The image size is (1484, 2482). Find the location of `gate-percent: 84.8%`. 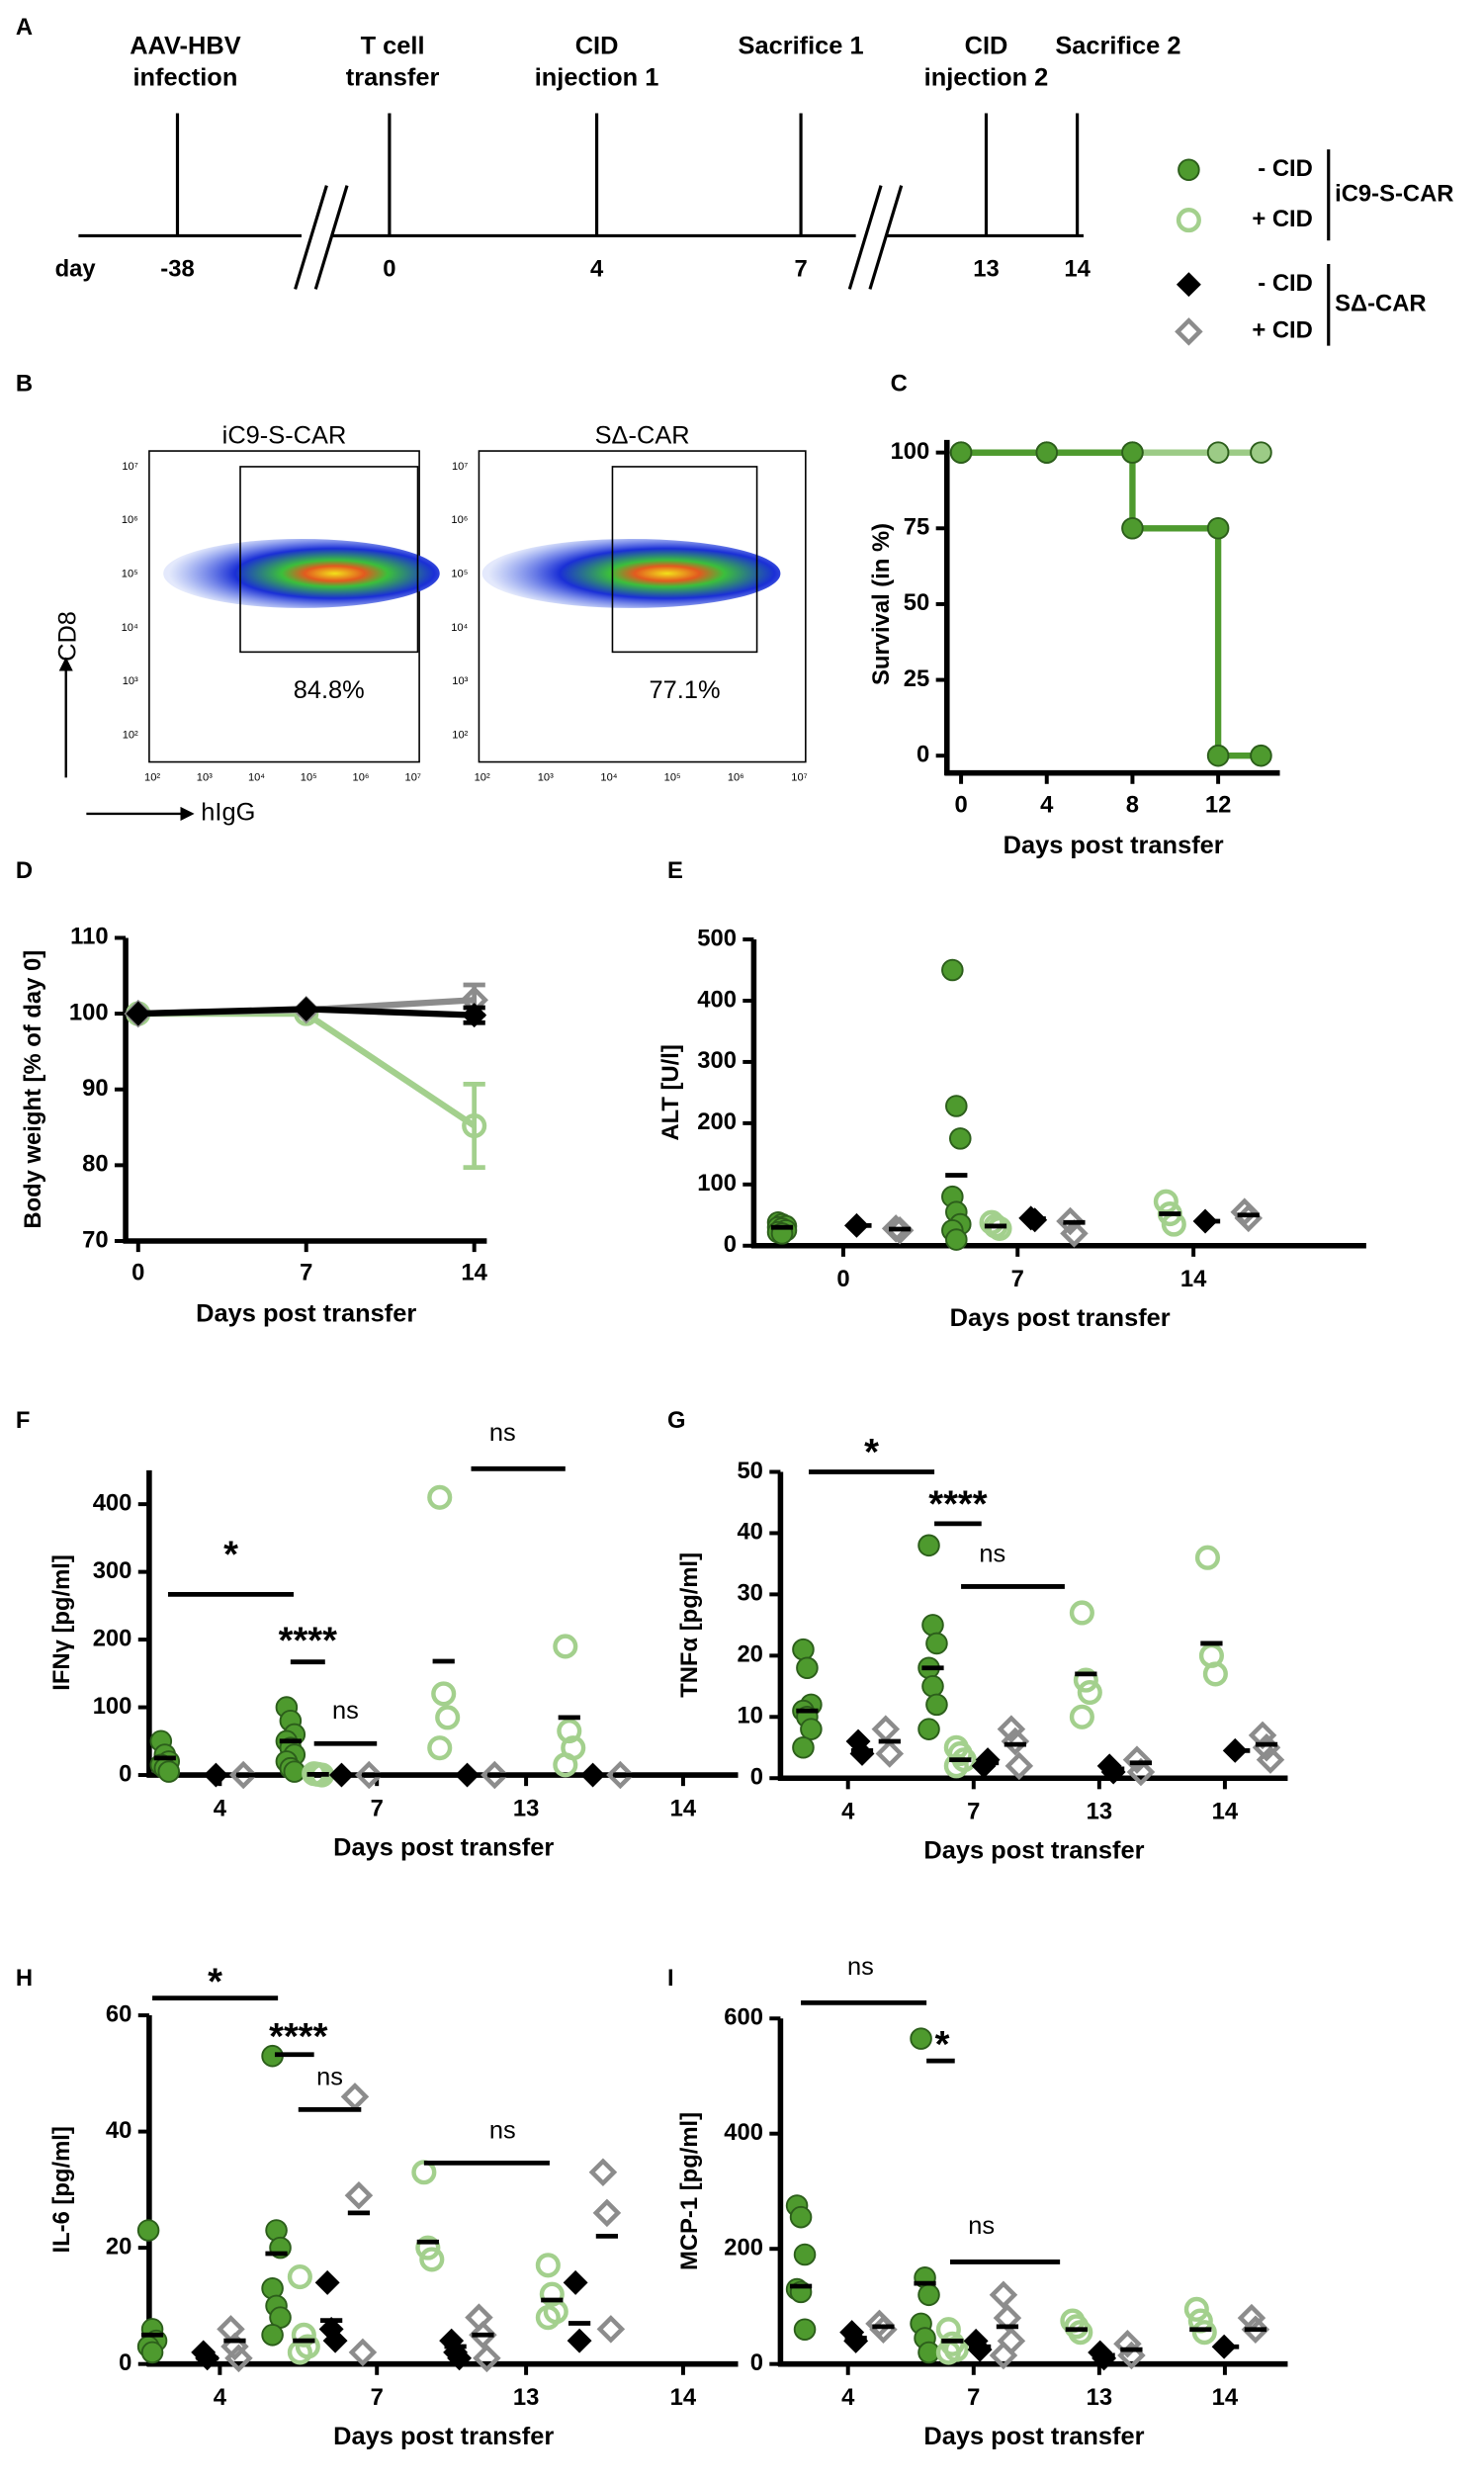

gate-percent: 84.8% is located at coordinates (329, 690).